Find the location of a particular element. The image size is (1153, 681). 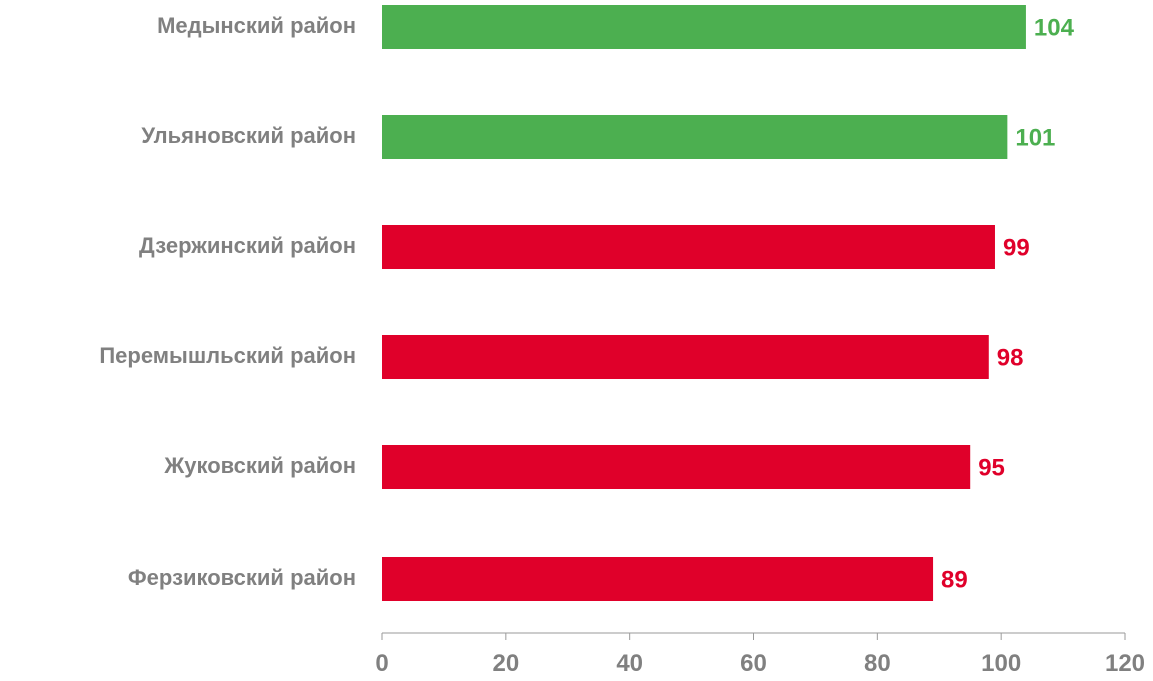

value-label-2: 101 is located at coordinates (1035, 137).